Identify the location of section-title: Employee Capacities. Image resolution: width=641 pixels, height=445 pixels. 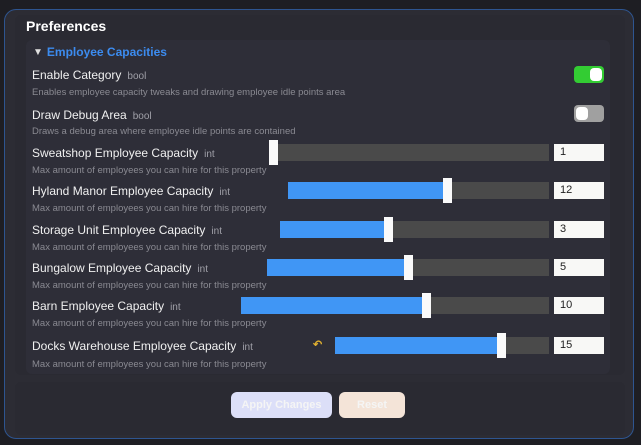
(106, 52).